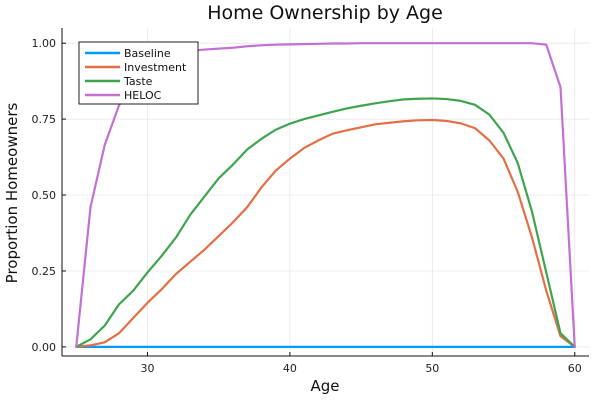 This screenshot has height=400, width=600. What do you see at coordinates (147, 368) in the screenshot?
I see `x-tick-label: 30` at bounding box center [147, 368].